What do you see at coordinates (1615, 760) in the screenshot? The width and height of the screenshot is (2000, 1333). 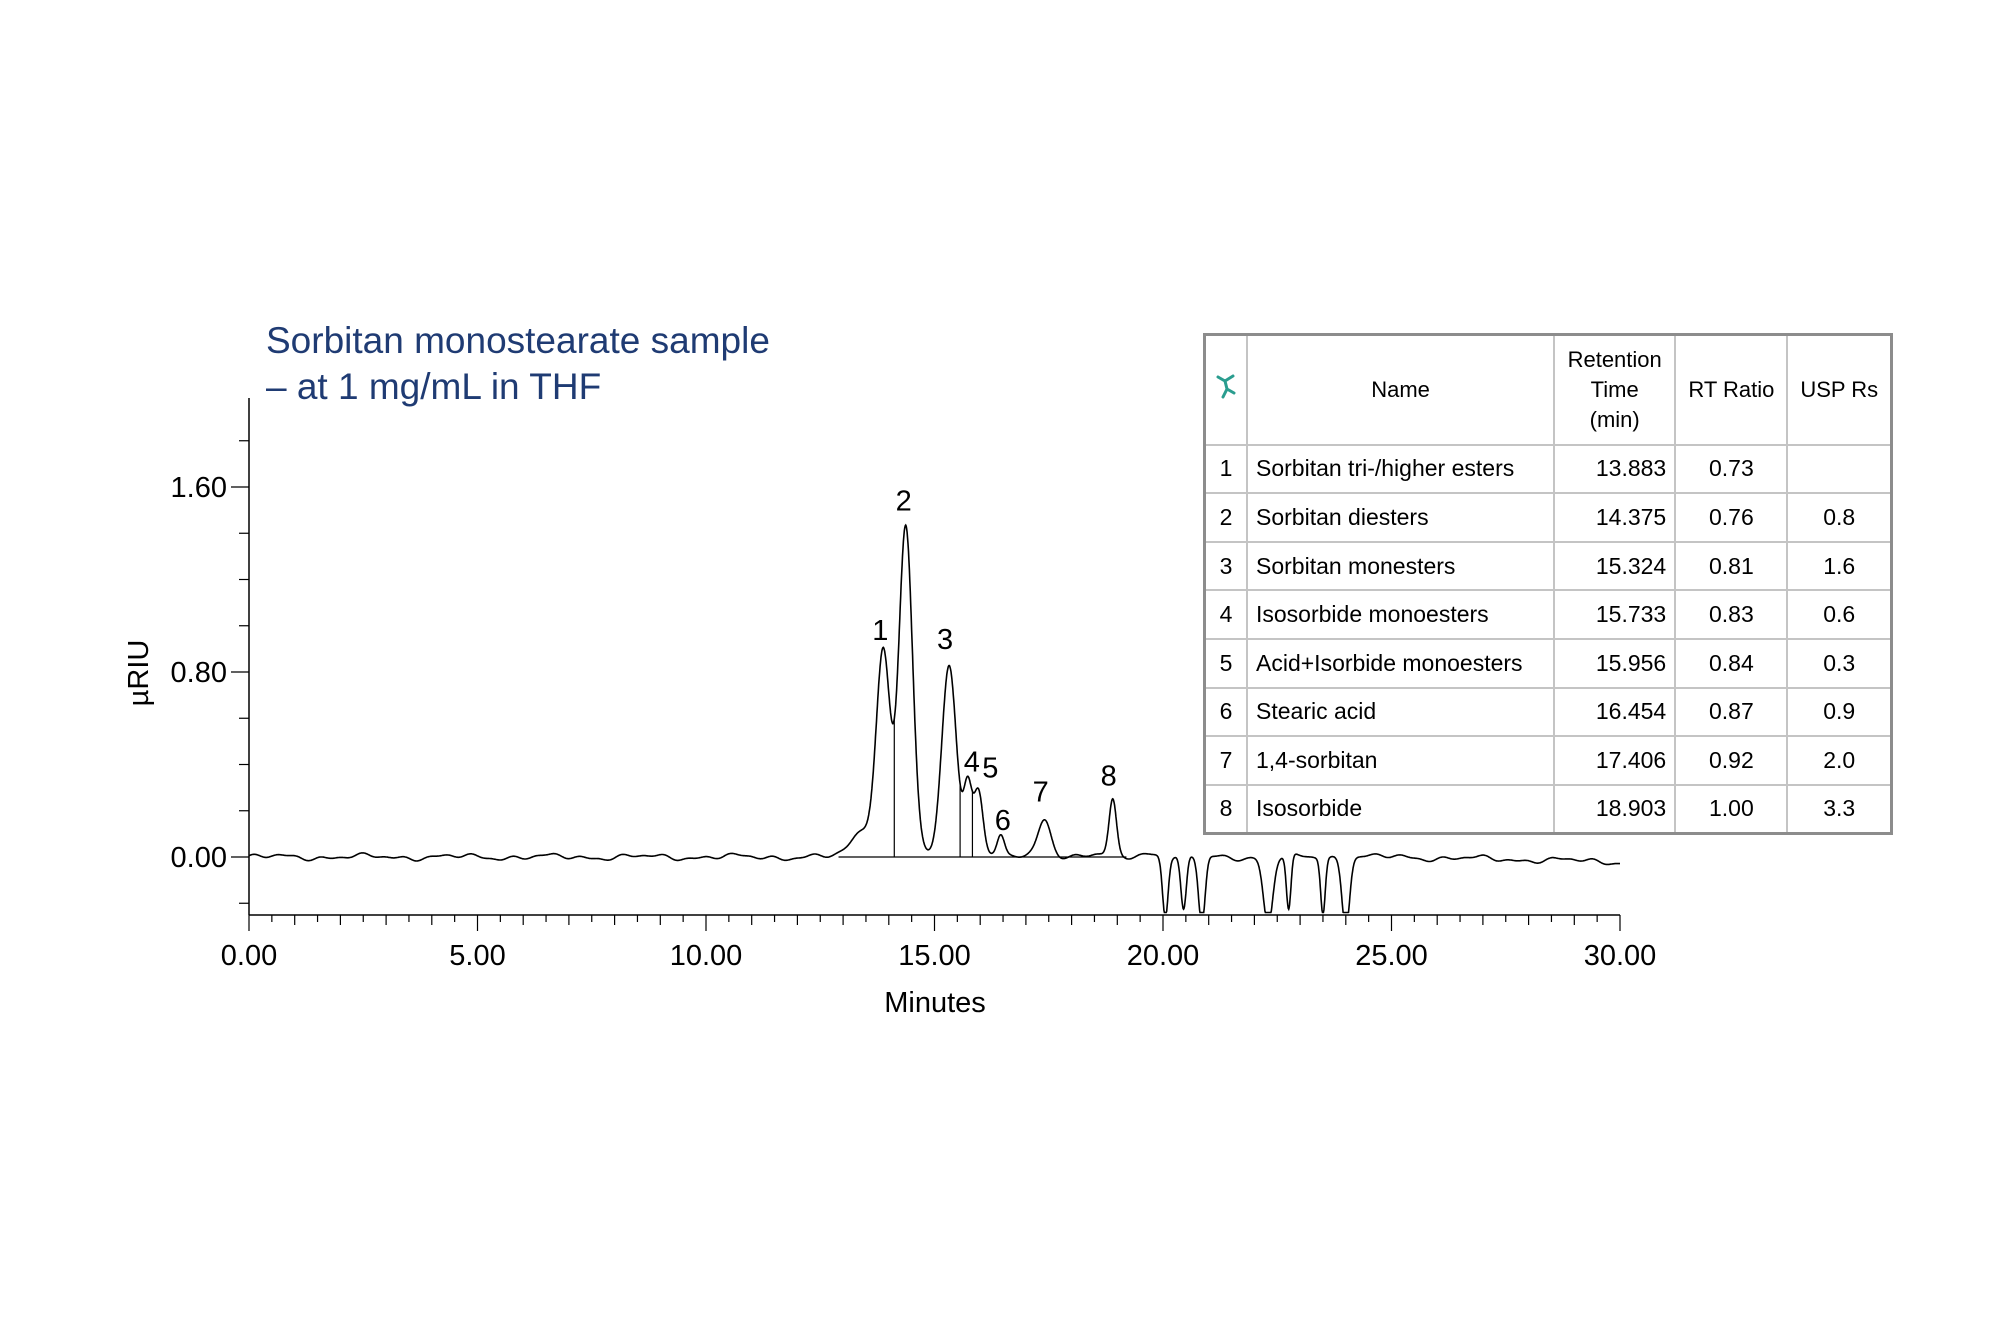 I see `row-retention-time: 17.406` at bounding box center [1615, 760].